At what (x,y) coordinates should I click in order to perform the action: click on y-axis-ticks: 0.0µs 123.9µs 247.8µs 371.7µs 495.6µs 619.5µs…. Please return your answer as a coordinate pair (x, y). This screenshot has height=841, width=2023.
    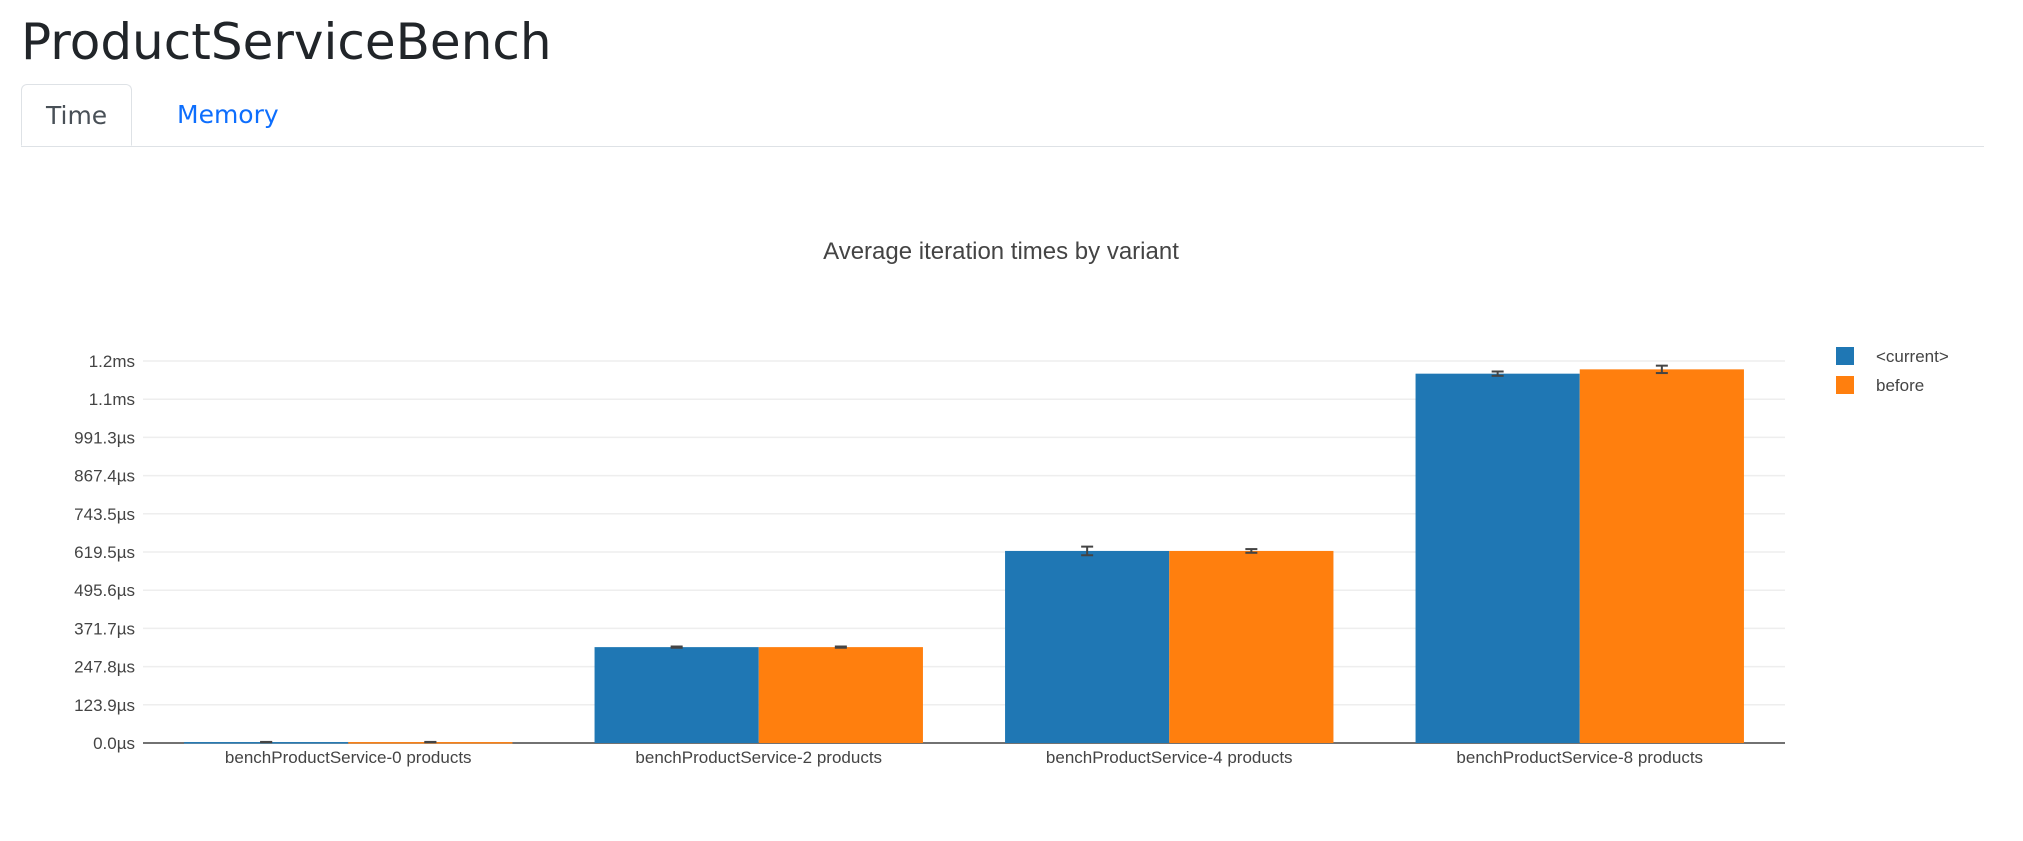
    Looking at the image, I should click on (104, 552).